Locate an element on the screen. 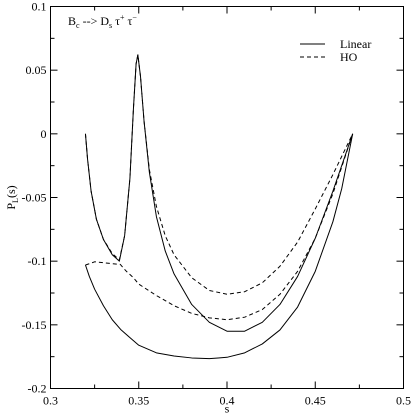  x-tick-label: 0.5 is located at coordinates (403, 401).